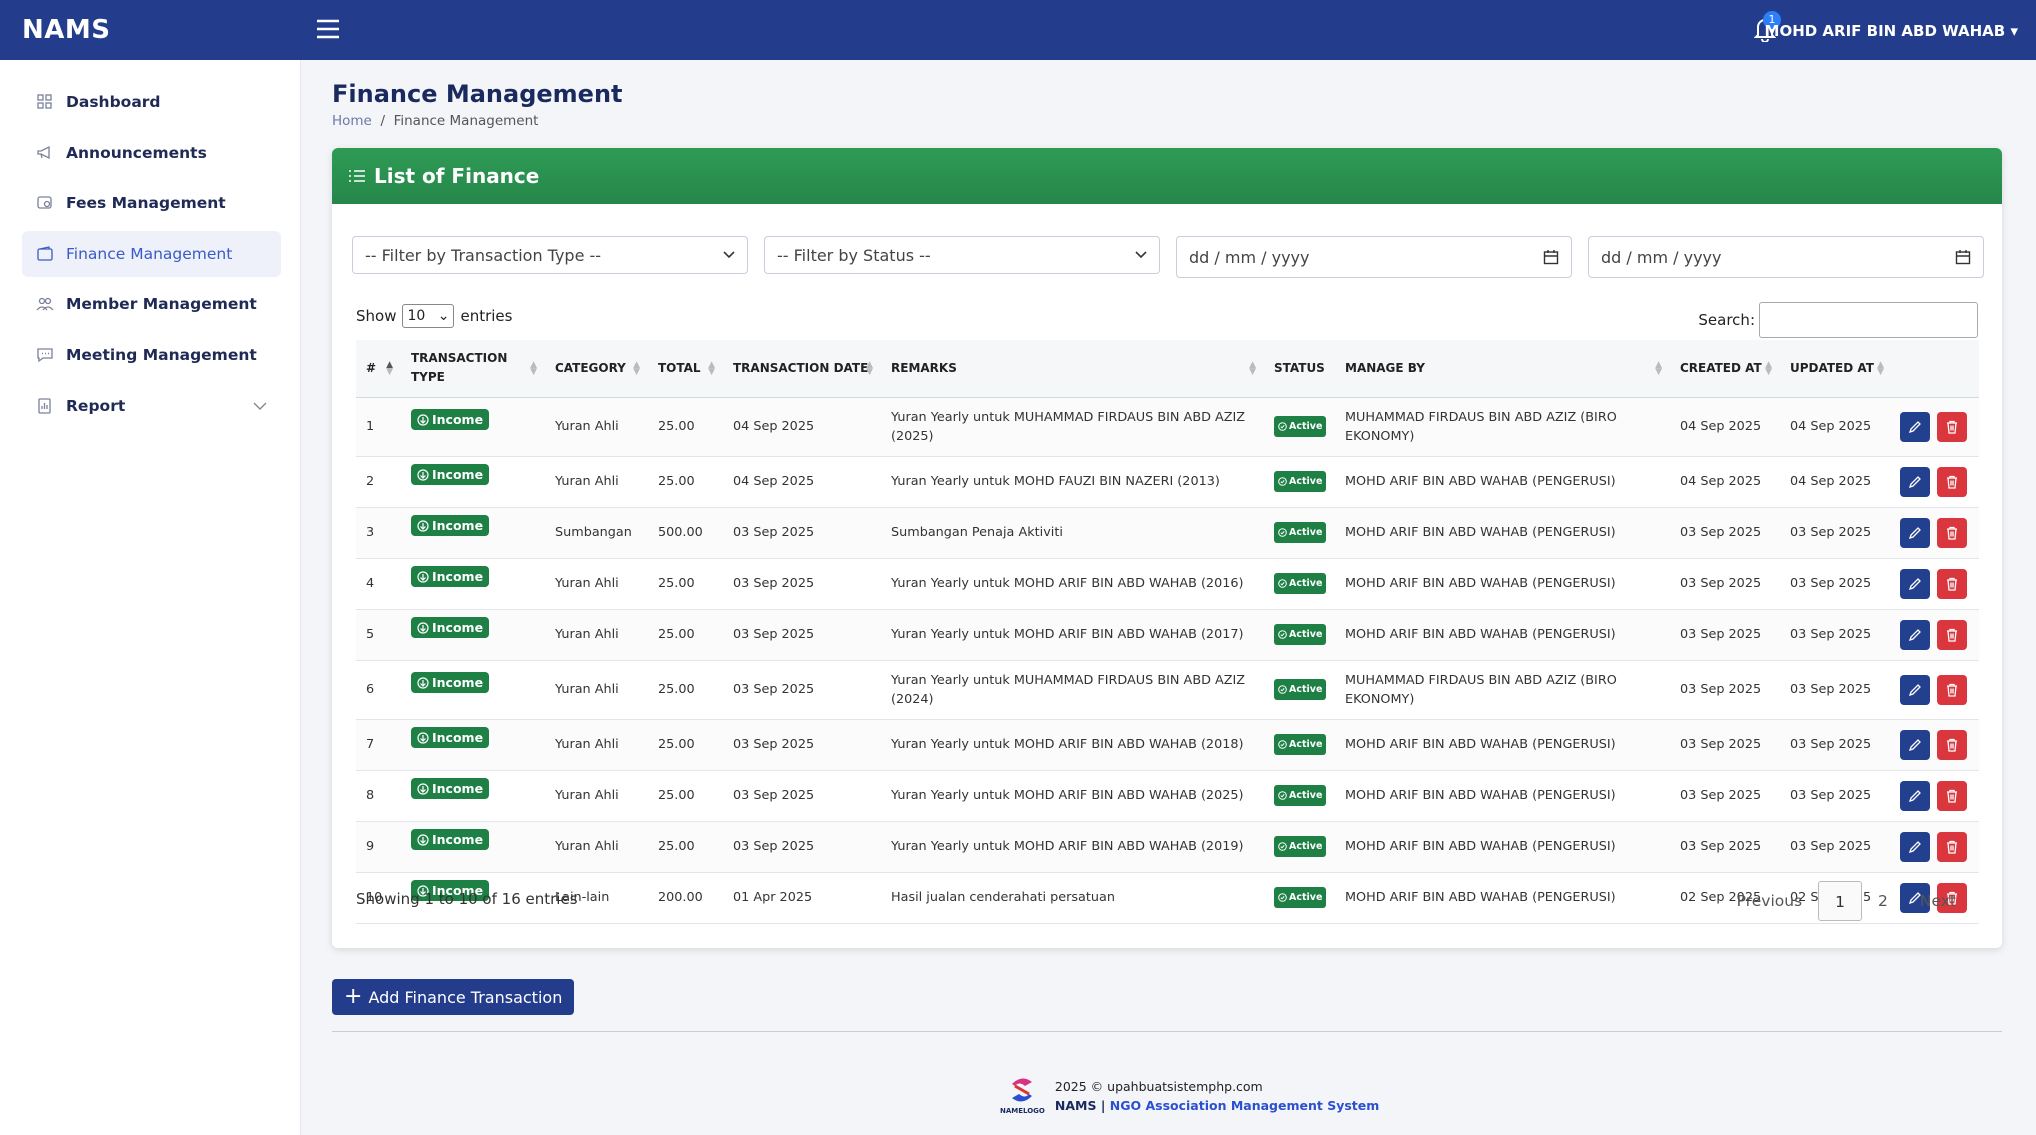  Describe the element at coordinates (1868, 320) in the screenshot. I see `search-input` at that location.